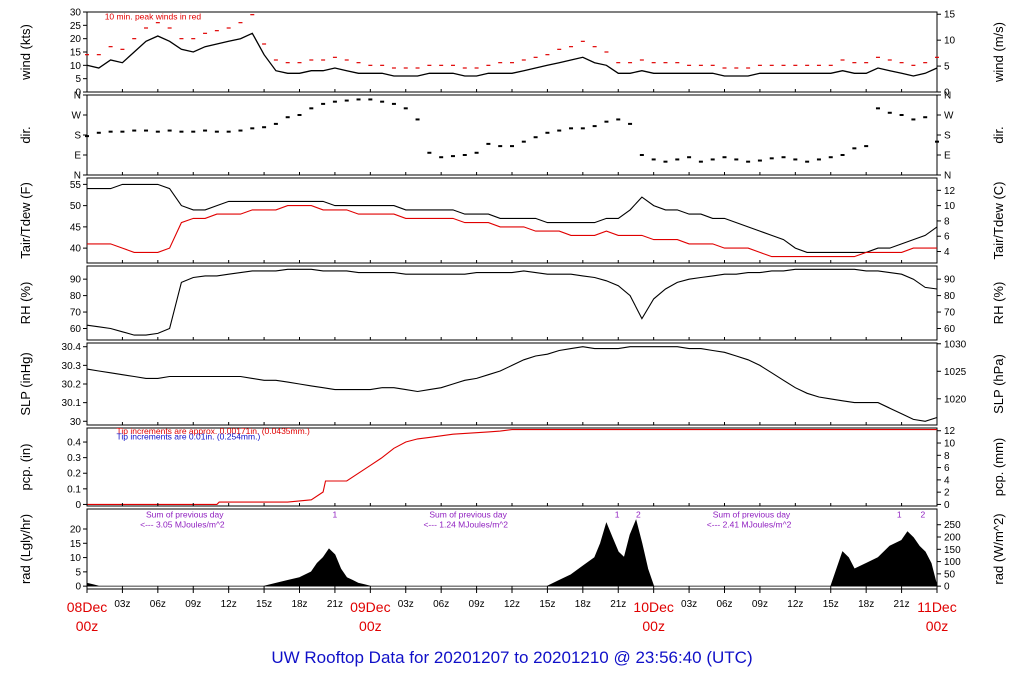  Describe the element at coordinates (76, 280) in the screenshot. I see `rh-ytick-label: 90` at that location.